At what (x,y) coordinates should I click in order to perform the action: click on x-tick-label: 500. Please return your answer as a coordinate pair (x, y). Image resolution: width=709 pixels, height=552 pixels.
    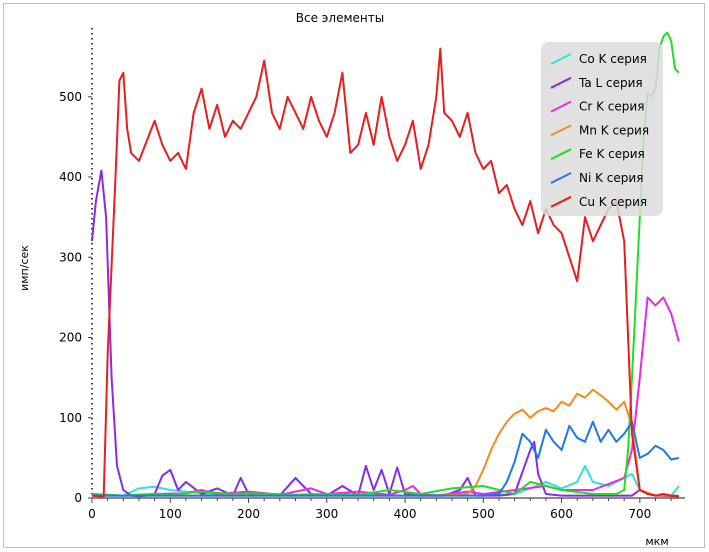
    Looking at the image, I should click on (483, 514).